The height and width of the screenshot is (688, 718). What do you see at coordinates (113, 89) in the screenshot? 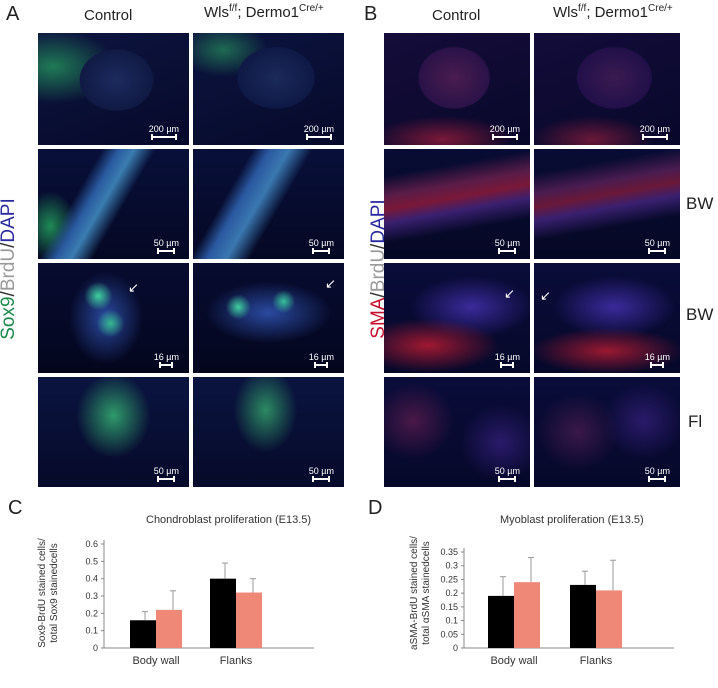
I see `micrograph-a-control-overview: 200 µm` at bounding box center [113, 89].